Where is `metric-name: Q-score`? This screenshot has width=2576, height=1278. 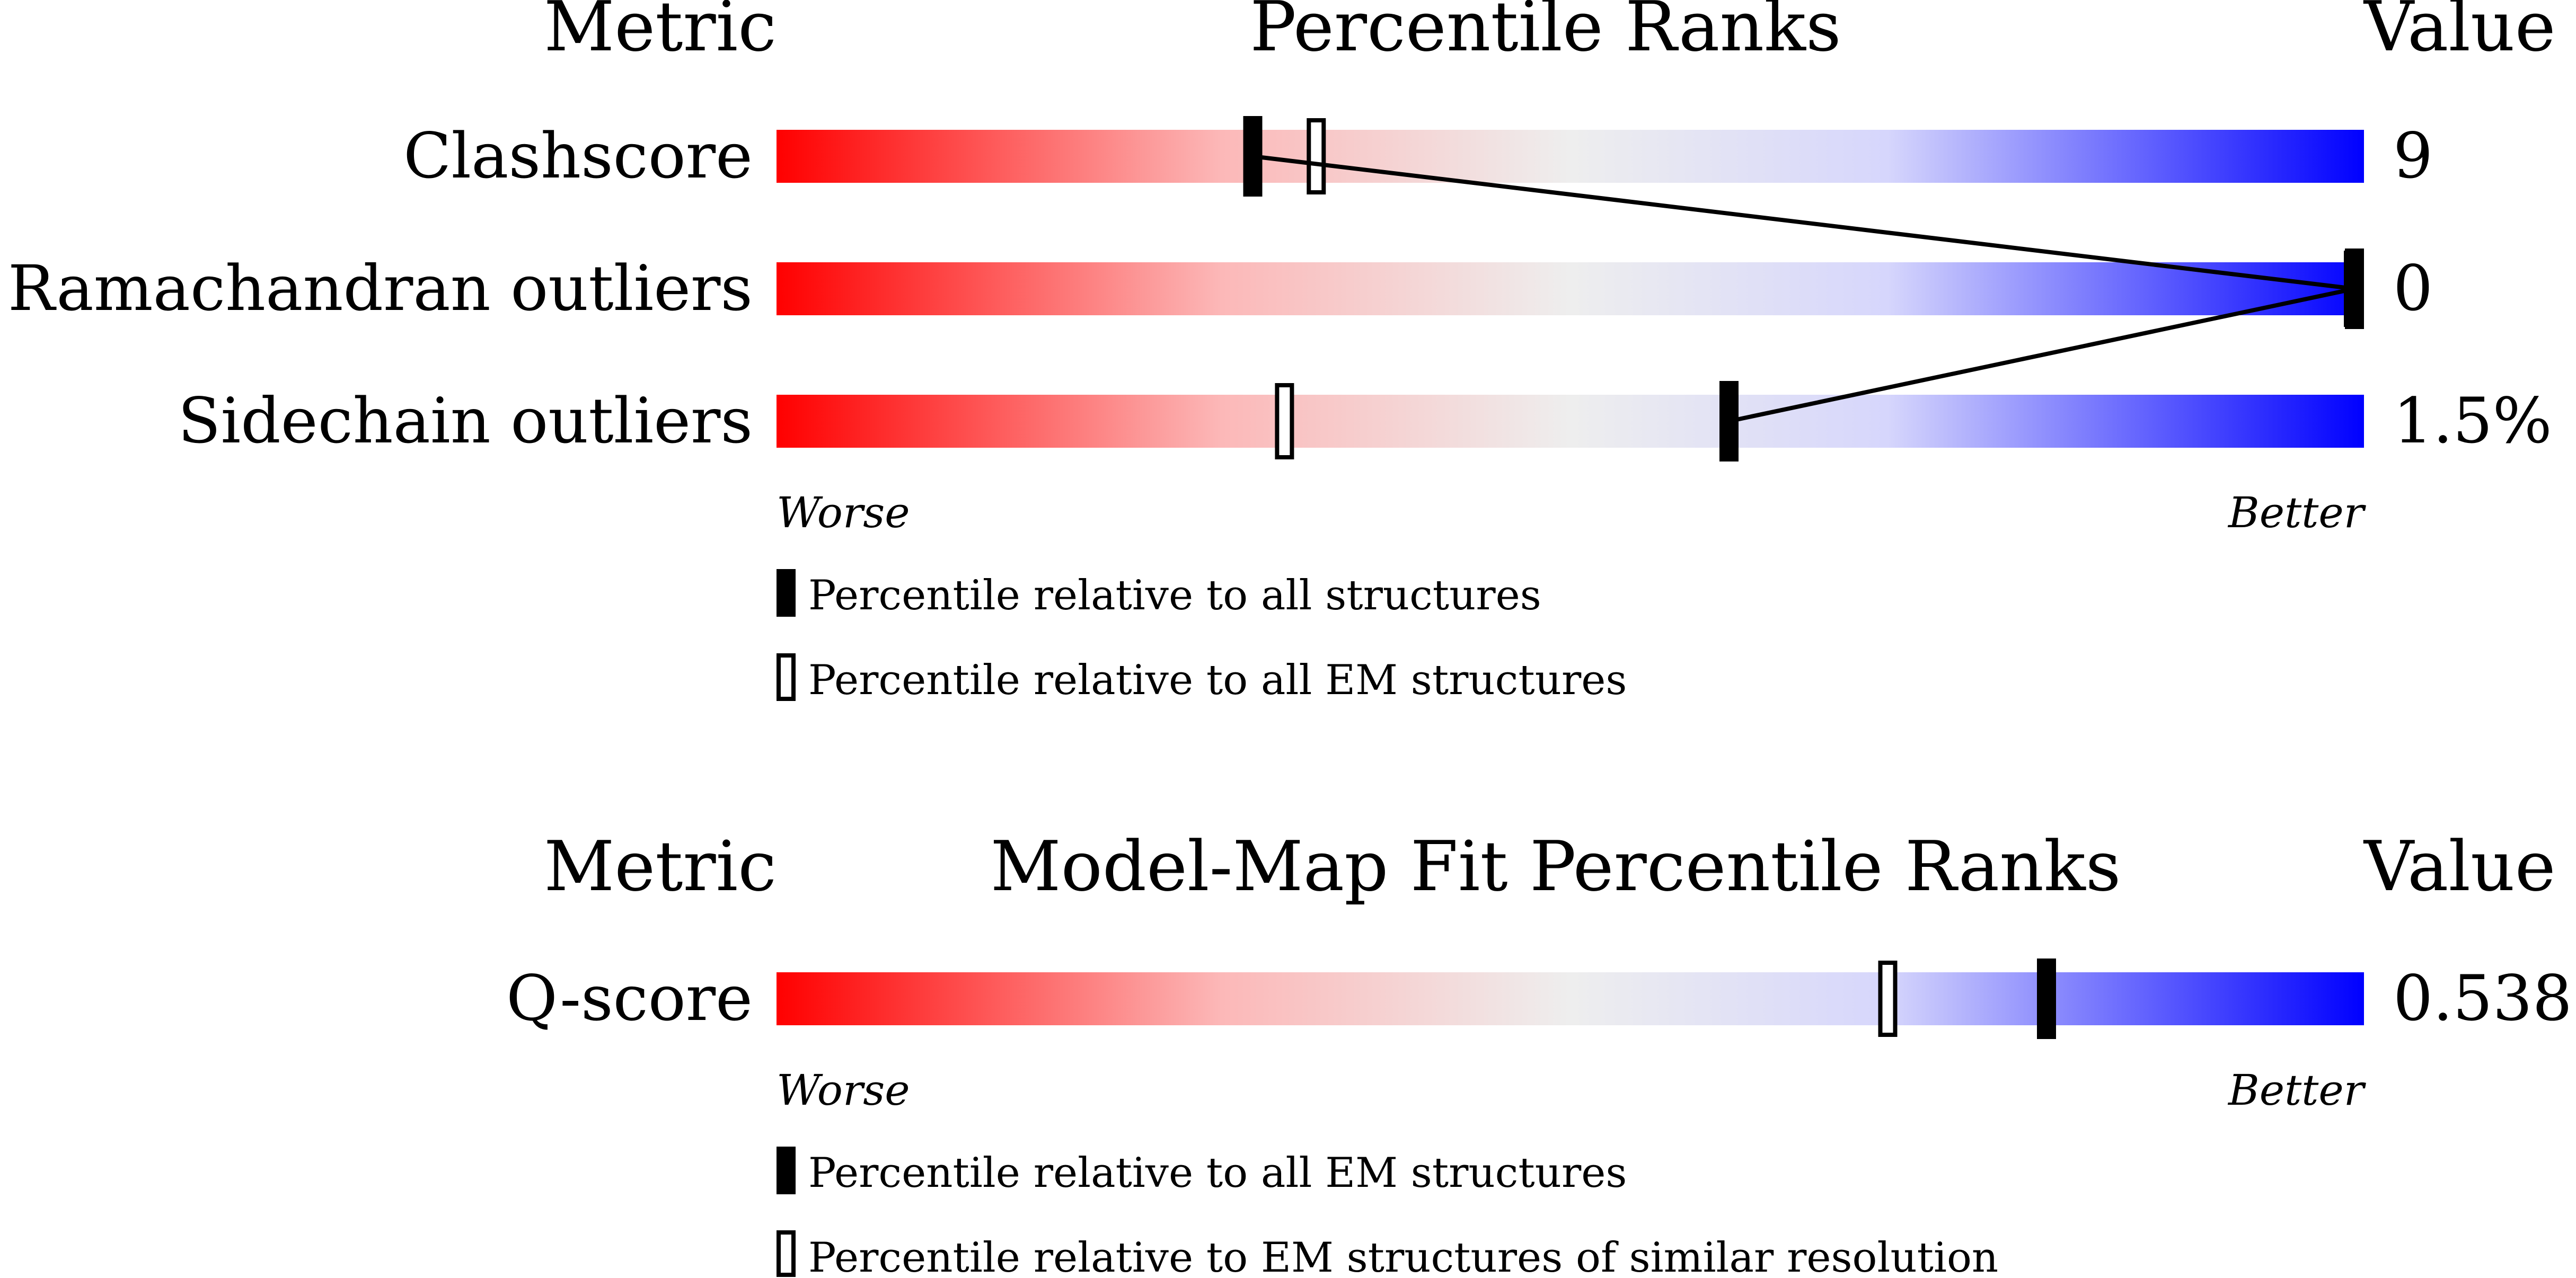
metric-name: Q-score is located at coordinates (629, 998).